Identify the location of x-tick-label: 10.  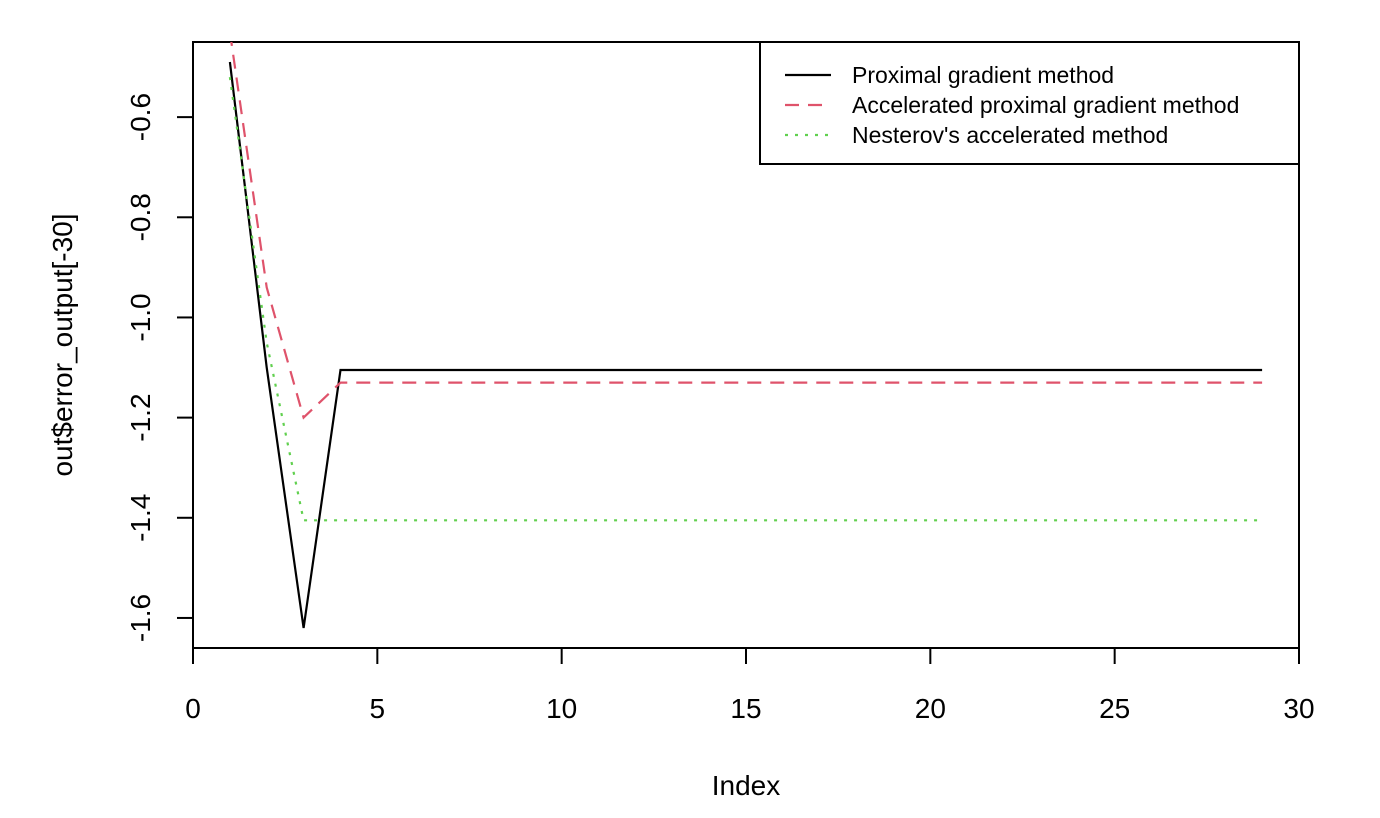
(561, 708).